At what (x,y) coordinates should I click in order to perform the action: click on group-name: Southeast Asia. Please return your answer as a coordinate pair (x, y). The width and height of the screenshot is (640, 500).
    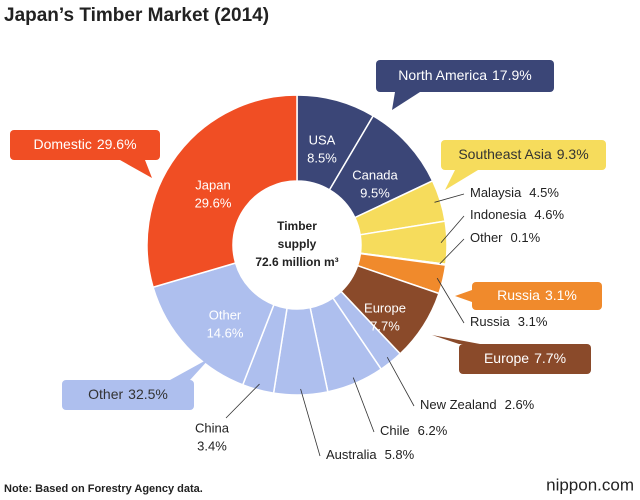
    Looking at the image, I should click on (505, 154).